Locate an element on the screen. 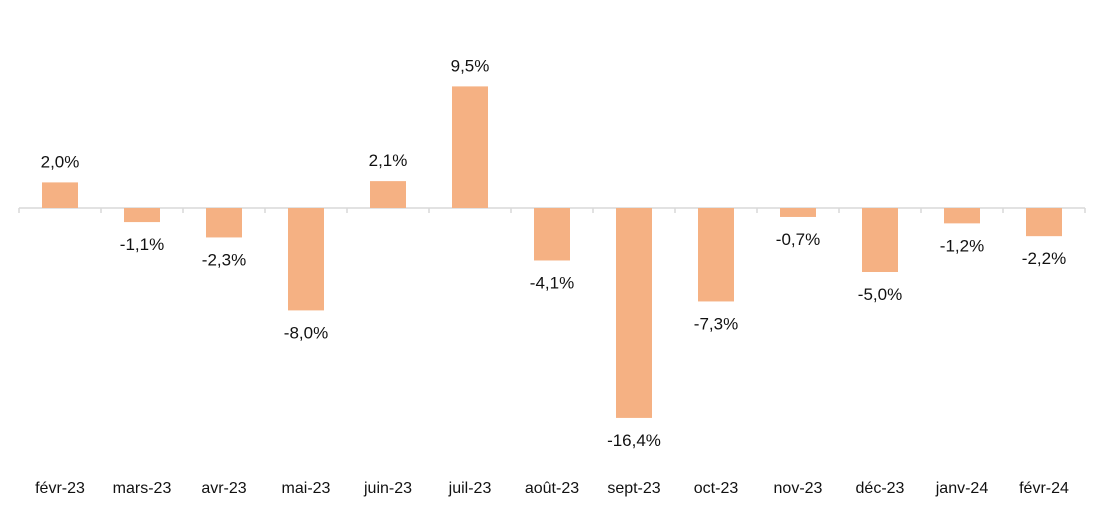  category-label-juil-23: juil-23 is located at coordinates (470, 488).